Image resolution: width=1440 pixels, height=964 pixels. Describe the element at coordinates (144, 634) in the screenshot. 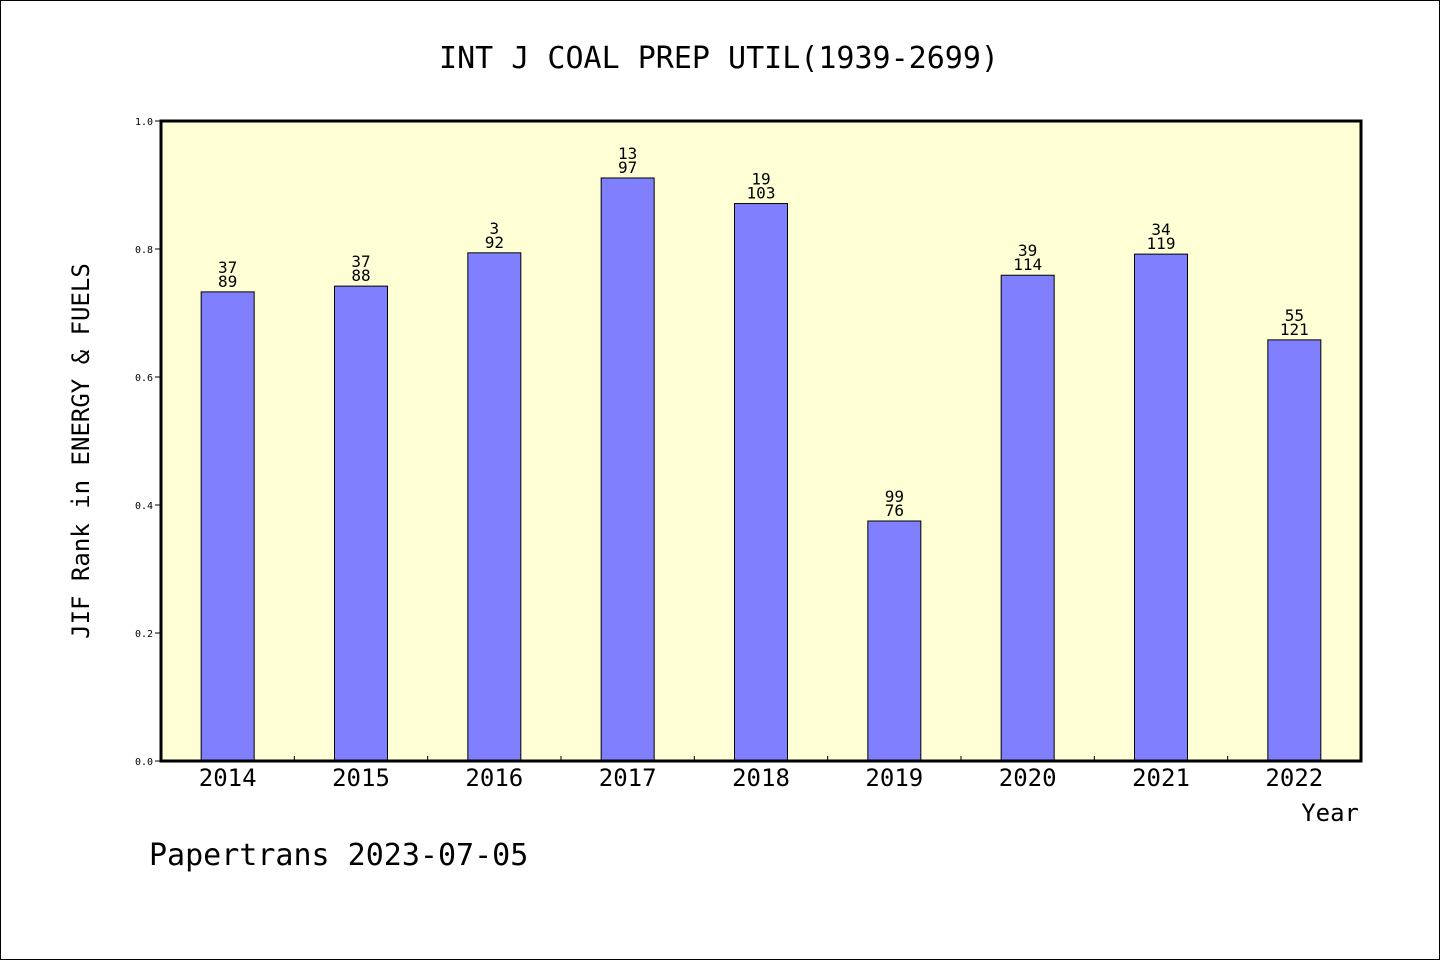

I see `y-tick-label: 0.2` at that location.